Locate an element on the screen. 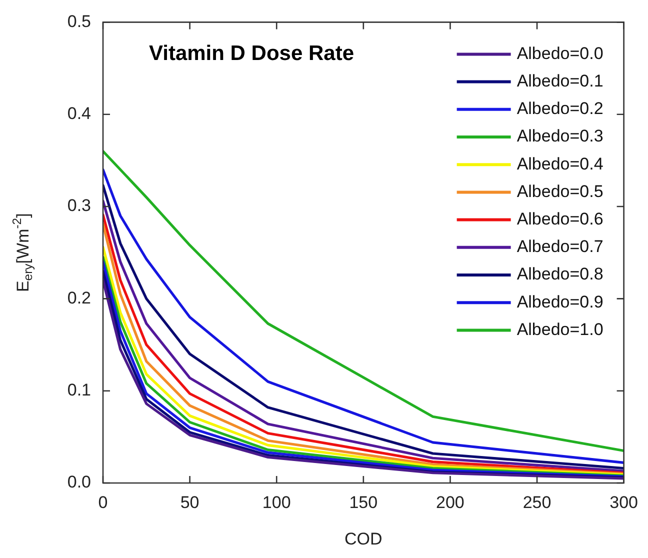  legend-label: Albedo=0.2 is located at coordinates (560, 108).